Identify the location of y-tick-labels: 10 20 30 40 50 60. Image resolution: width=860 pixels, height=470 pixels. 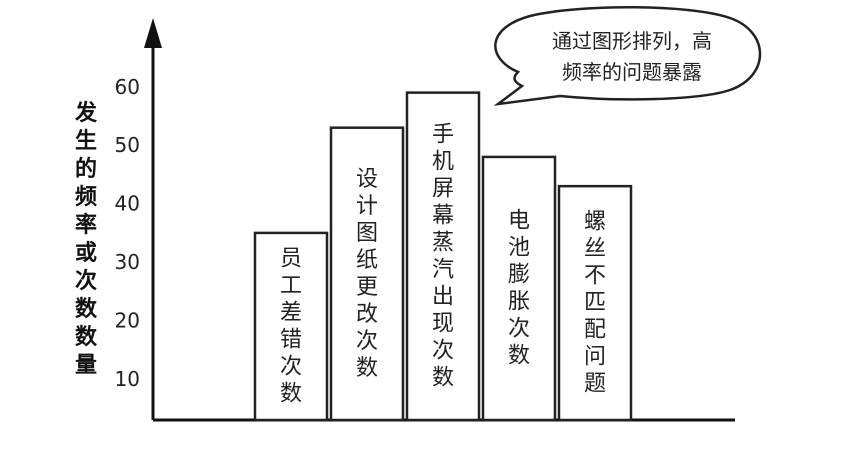
(127, 233).